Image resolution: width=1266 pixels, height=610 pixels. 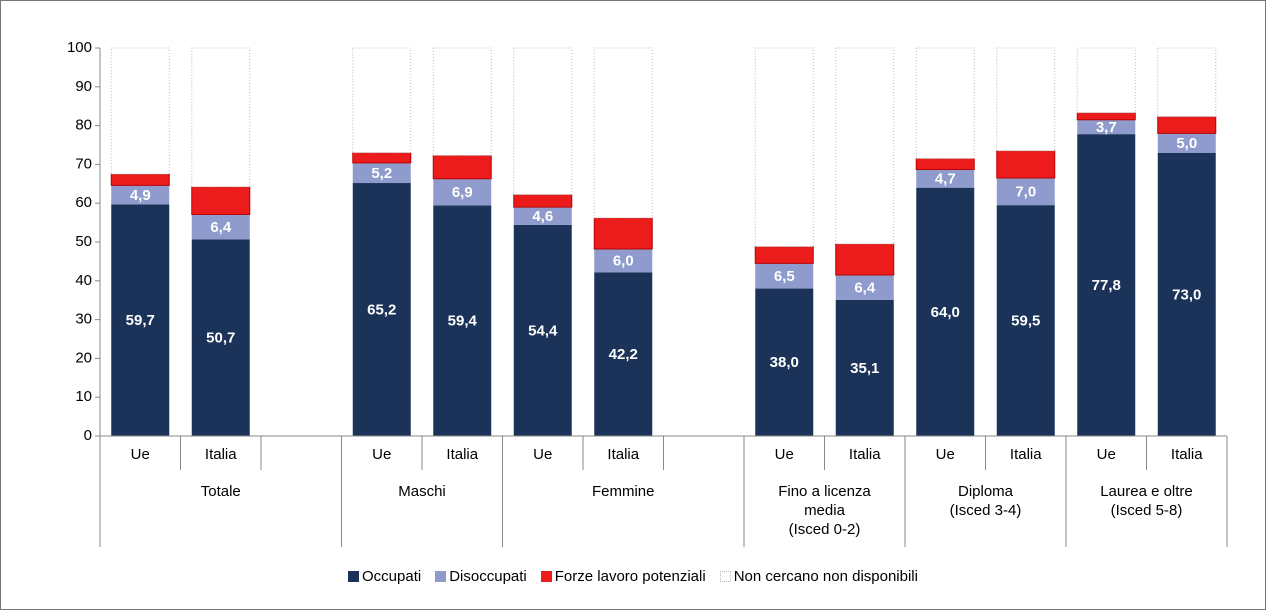 I want to click on legend-label: Forze lavoro potenziali, so click(x=630, y=576).